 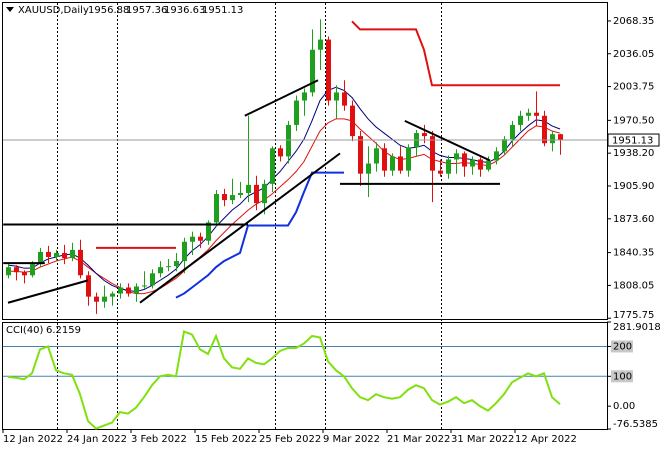 What do you see at coordinates (636, 327) in the screenshot?
I see `y-tick-label: 281.9018` at bounding box center [636, 327].